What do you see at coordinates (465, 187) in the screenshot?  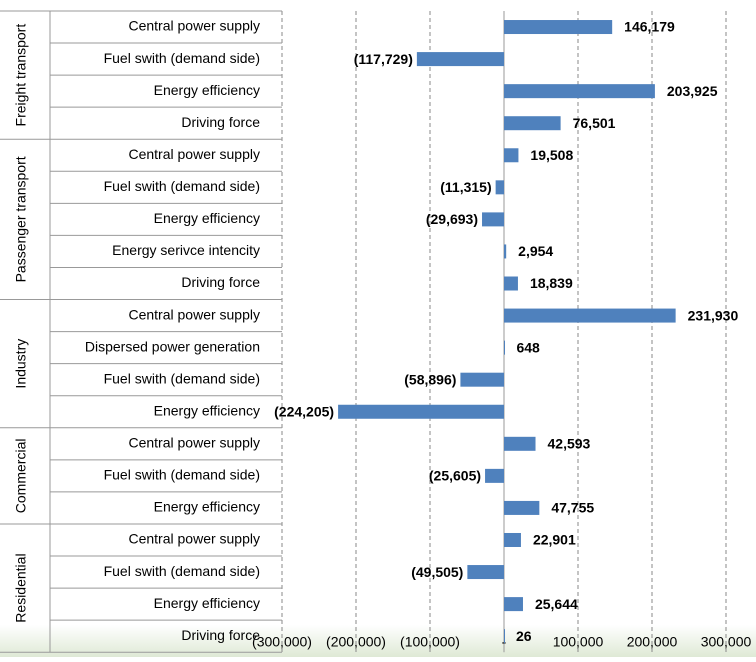 I see `value-label: (11,315)` at bounding box center [465, 187].